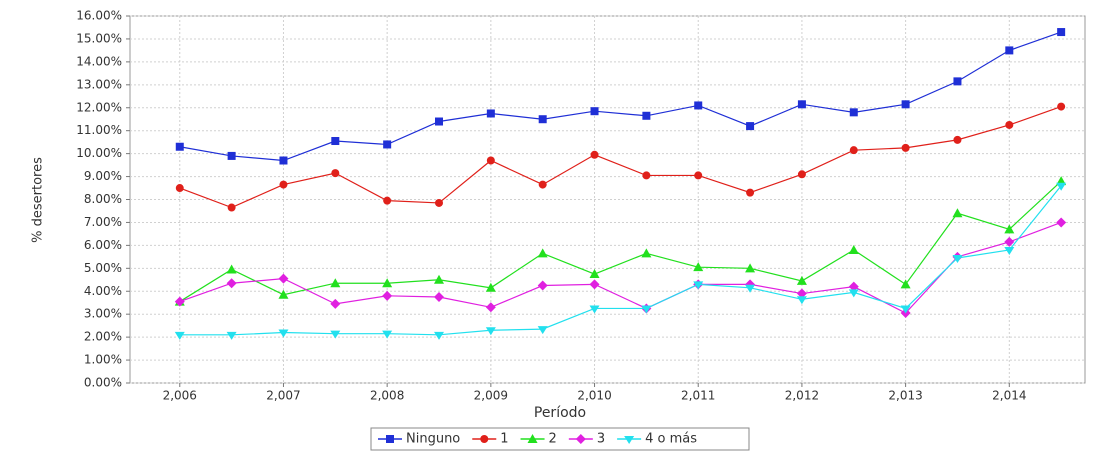 The height and width of the screenshot is (455, 1119). Describe the element at coordinates (103, 314) in the screenshot. I see `y-tick-label: 3.00%` at that location.